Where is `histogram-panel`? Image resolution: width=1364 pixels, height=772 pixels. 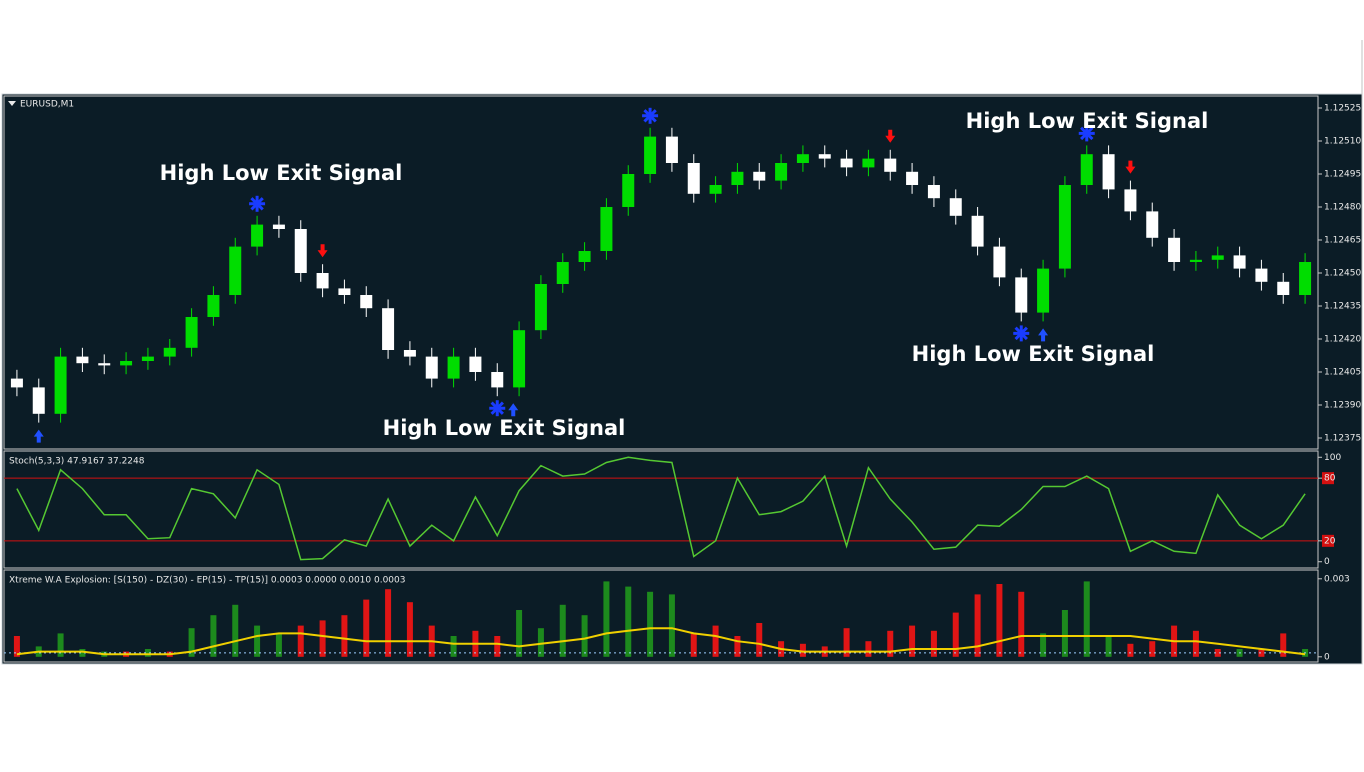 histogram-panel is located at coordinates (661, 616).